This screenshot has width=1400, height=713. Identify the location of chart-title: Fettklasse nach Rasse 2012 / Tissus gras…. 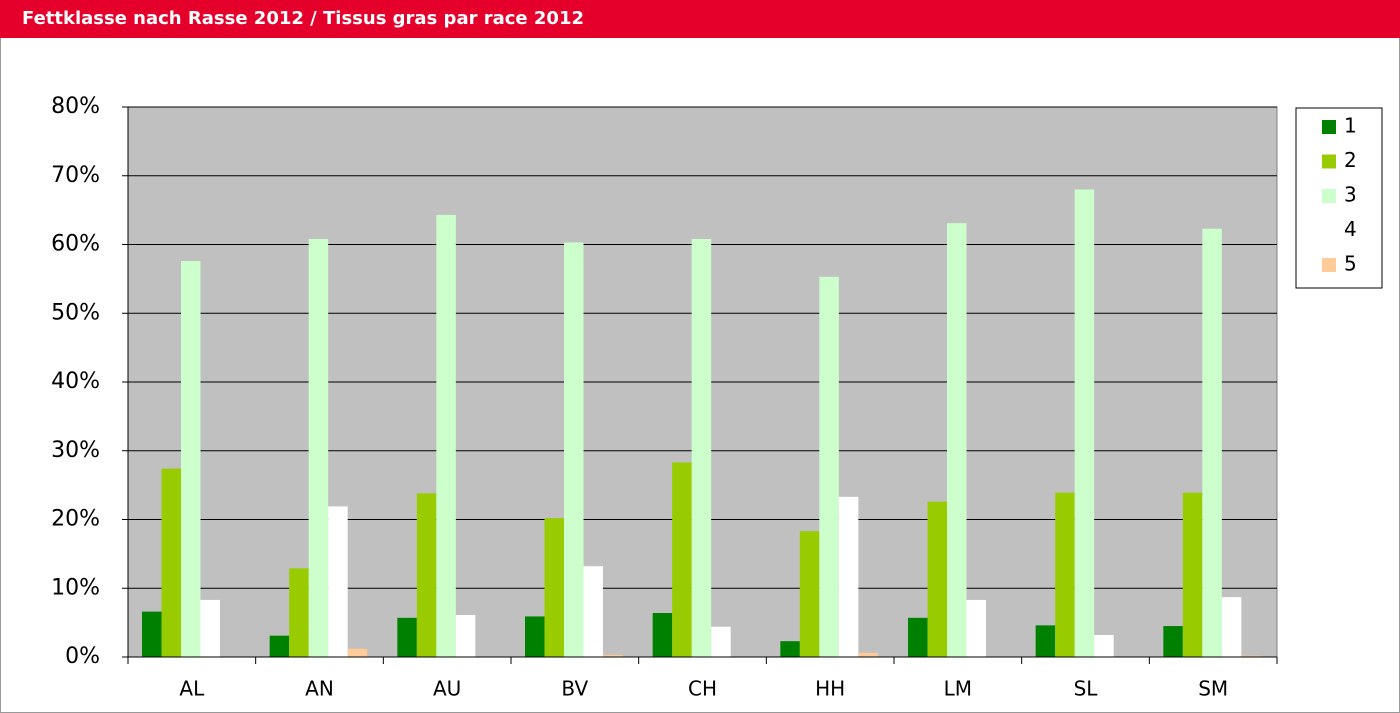
(303, 18).